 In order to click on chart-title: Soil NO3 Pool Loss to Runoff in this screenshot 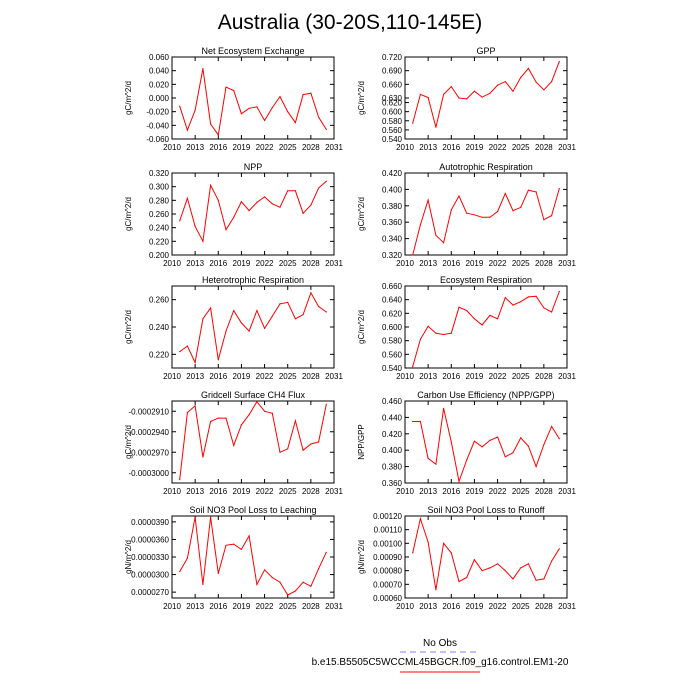, I will do `click(486, 510)`.